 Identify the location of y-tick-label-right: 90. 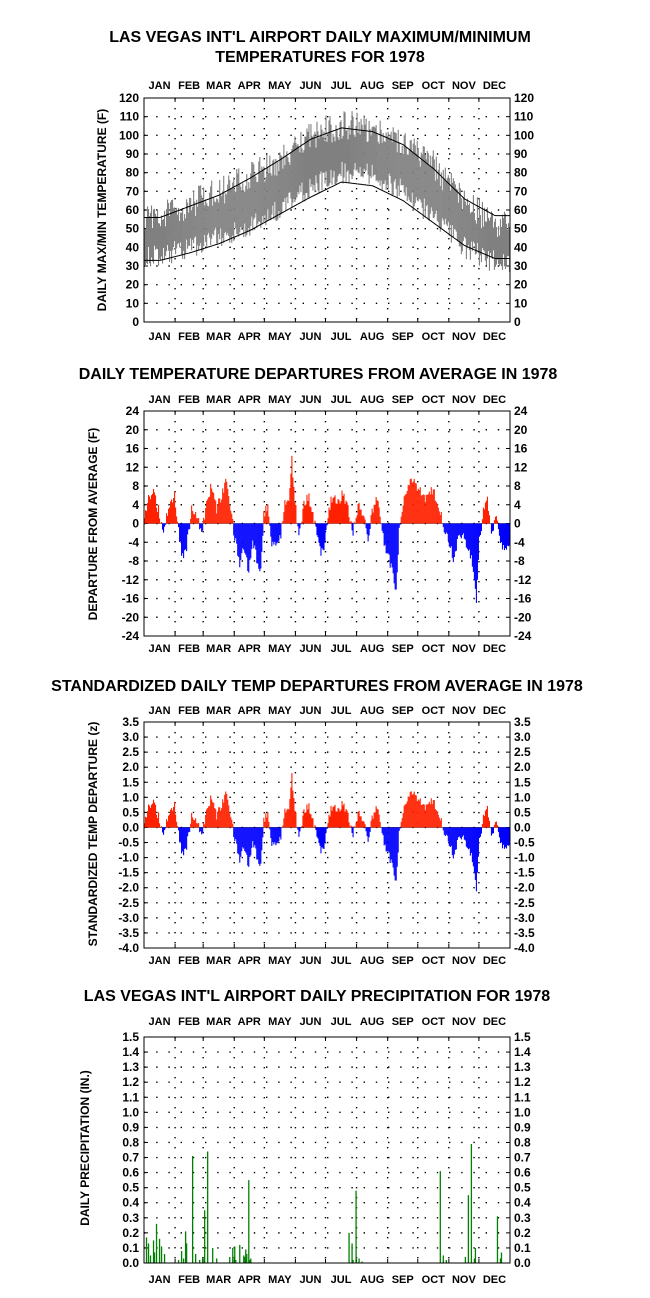
(521, 154).